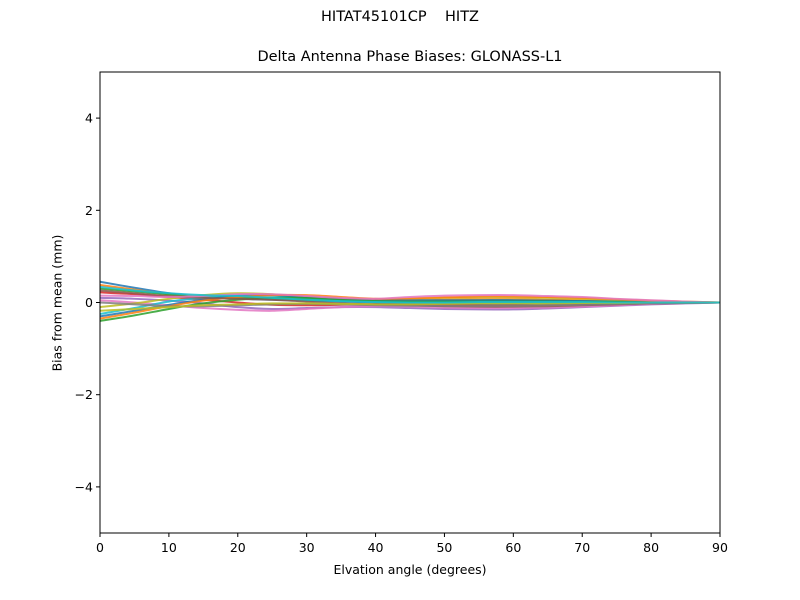 The height and width of the screenshot is (600, 800). Describe the element at coordinates (444, 547) in the screenshot. I see `x-tick-label: 50` at that location.